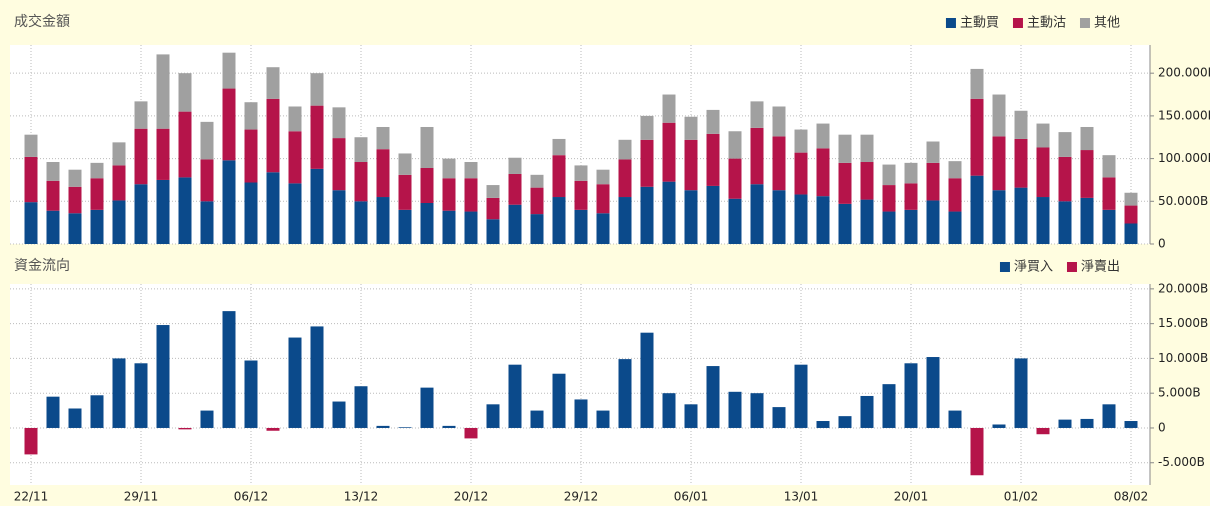  I want to click on legend-label: 主動沽, so click(1046, 23).